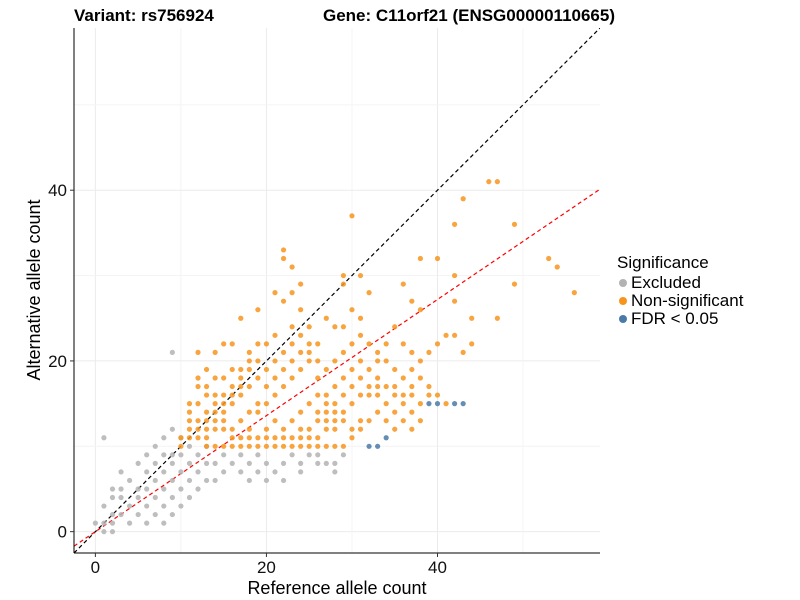 Image resolution: width=800 pixels, height=600 pixels. I want to click on legend-item-non-significant: Non-significant, so click(680, 300).